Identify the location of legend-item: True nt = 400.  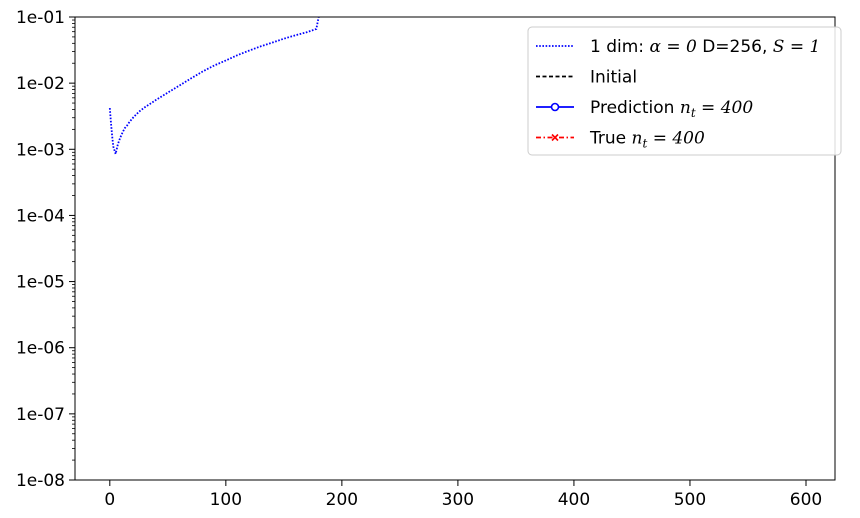
(620, 140).